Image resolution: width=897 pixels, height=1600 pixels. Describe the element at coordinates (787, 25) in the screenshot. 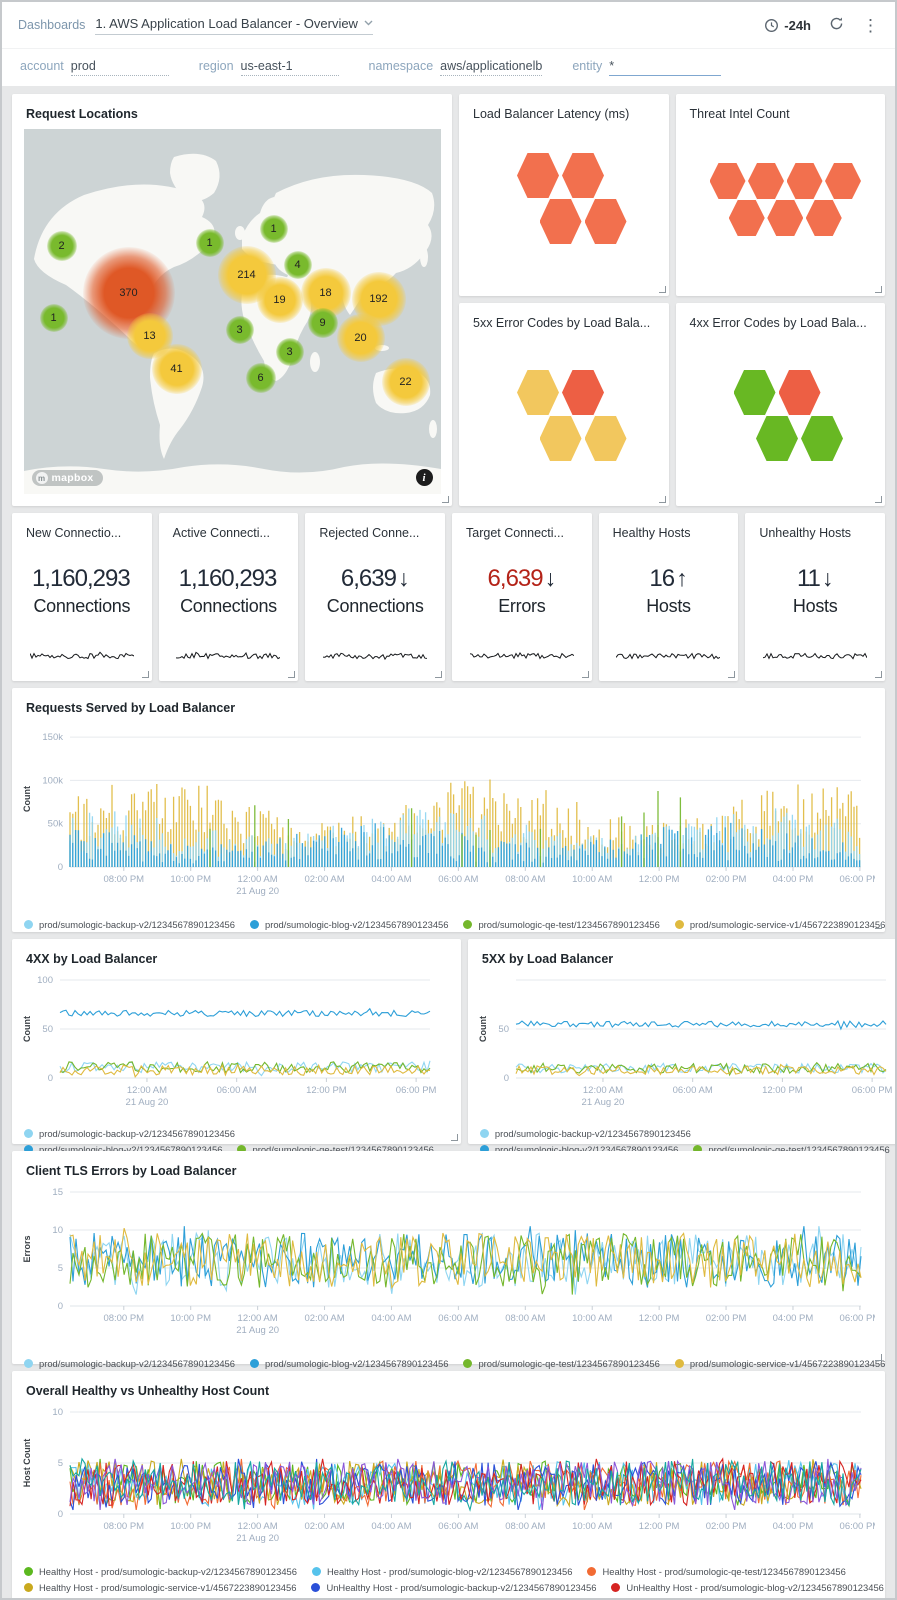

I see `time-range-button: -24h` at that location.